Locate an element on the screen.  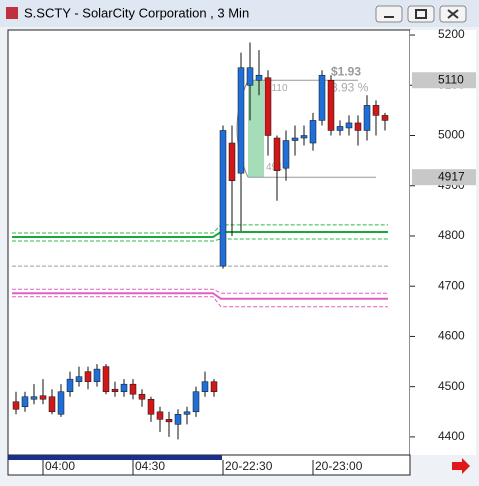
measure-change: $1.93 is located at coordinates (346, 71).